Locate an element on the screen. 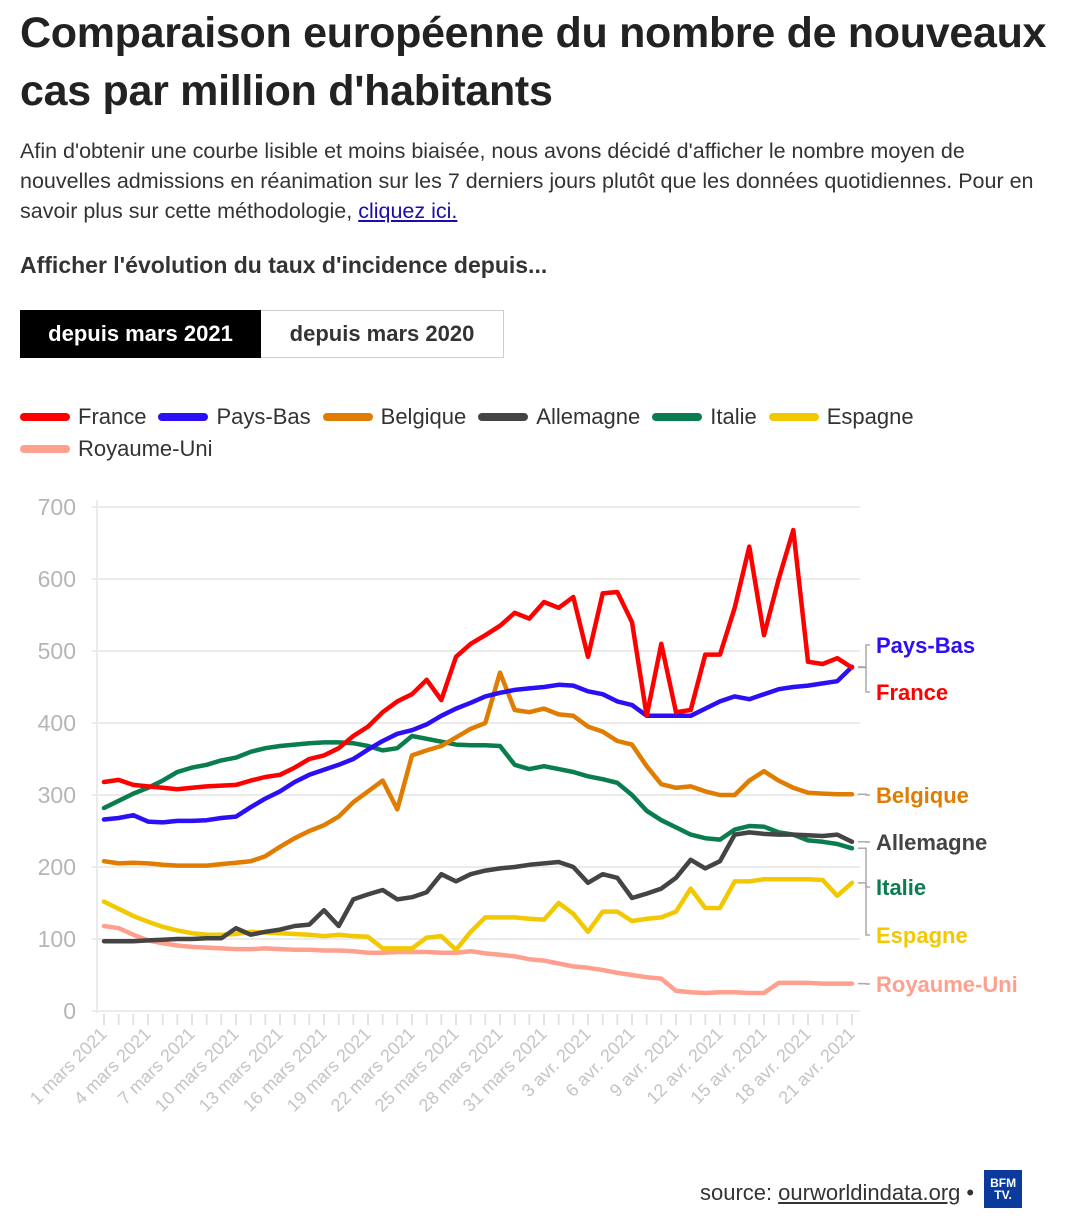 This screenshot has width=1080, height=1231. series-line-belgique is located at coordinates (478, 769).